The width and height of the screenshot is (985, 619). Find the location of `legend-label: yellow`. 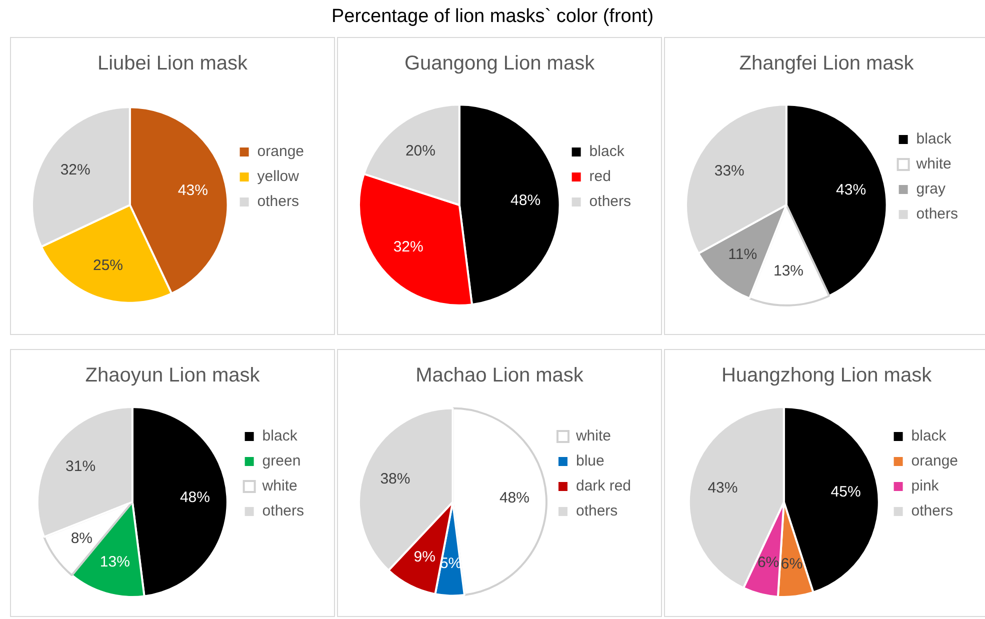

legend-label: yellow is located at coordinates (278, 177).